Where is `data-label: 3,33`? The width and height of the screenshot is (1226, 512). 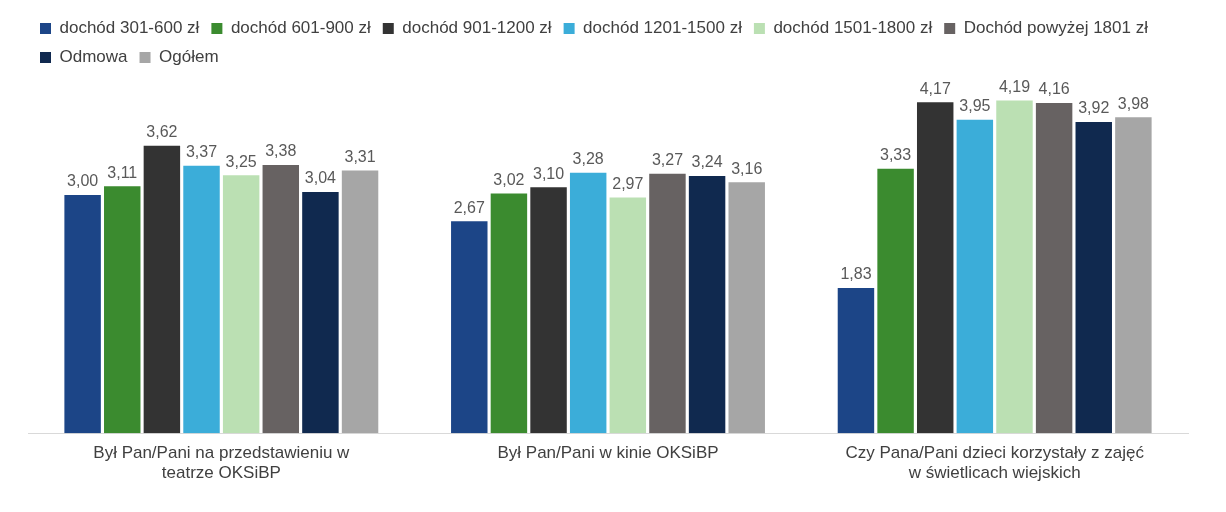
data-label: 3,33 is located at coordinates (896, 155).